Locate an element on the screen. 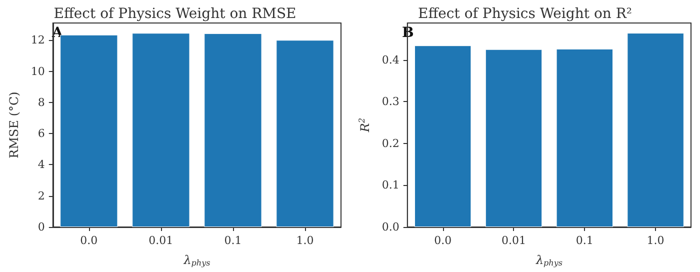 This screenshot has height=272, width=700. y-tick-label: 0.2 is located at coordinates (391, 143).